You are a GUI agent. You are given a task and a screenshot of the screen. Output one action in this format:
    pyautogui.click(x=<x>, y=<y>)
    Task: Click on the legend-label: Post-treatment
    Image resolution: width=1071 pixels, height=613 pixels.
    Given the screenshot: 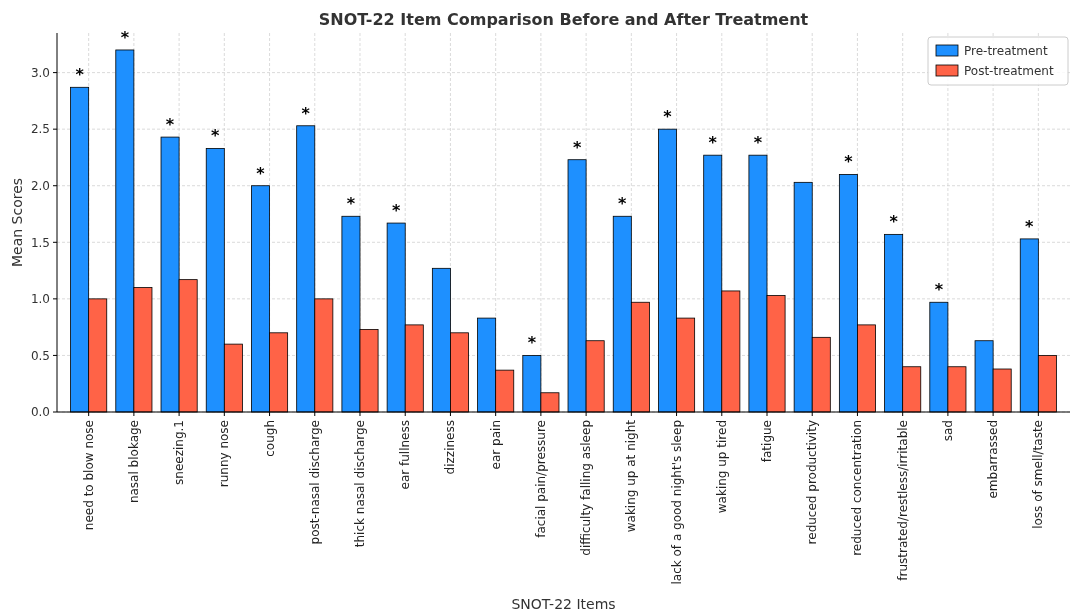 What is the action you would take?
    pyautogui.click(x=1009, y=71)
    